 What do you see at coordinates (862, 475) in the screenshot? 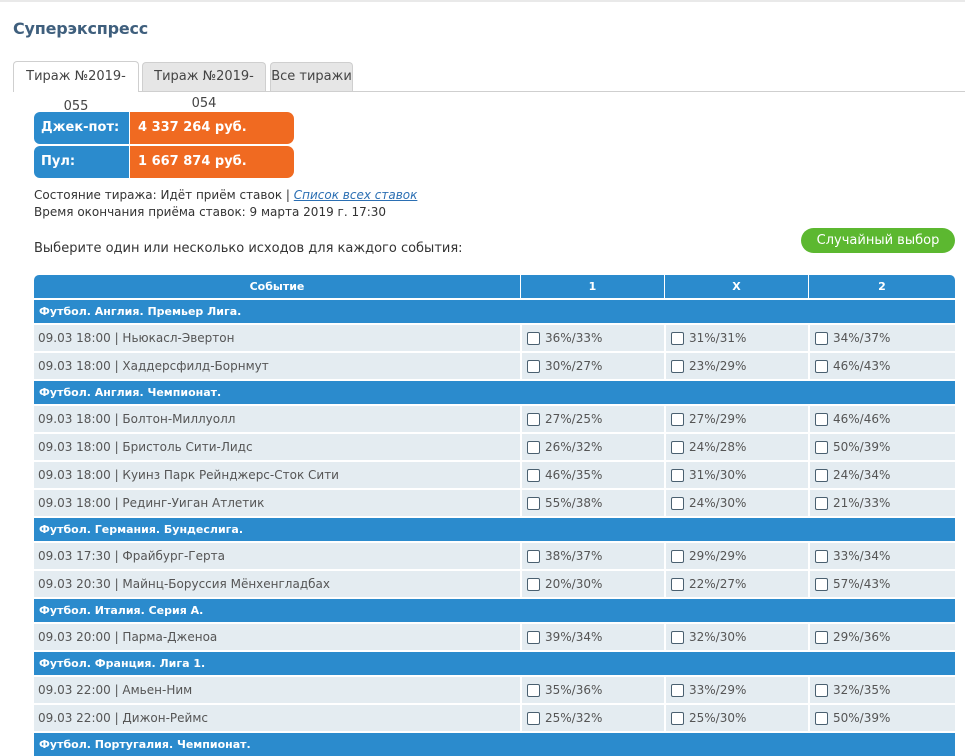
I see `outcome-2-percent: 24%/34%` at bounding box center [862, 475].